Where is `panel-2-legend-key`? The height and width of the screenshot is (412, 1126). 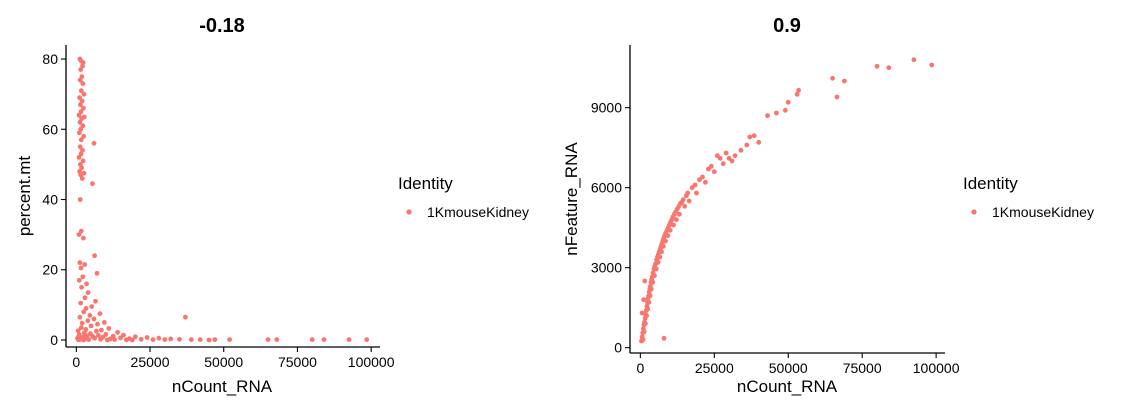 panel-2-legend-key is located at coordinates (974, 212).